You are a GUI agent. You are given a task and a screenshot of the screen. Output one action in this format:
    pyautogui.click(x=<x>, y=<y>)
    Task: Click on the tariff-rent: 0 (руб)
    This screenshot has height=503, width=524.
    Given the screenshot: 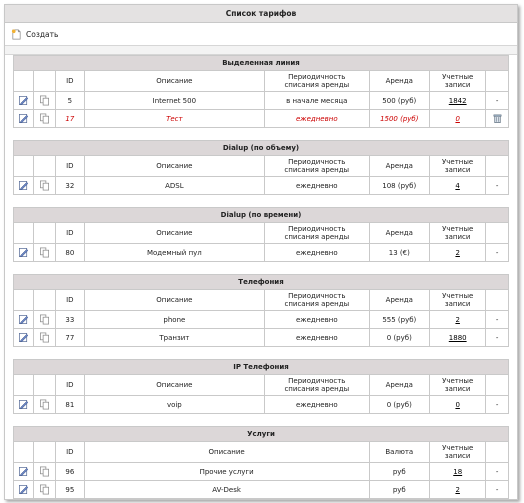 What is the action you would take?
    pyautogui.click(x=399, y=337)
    